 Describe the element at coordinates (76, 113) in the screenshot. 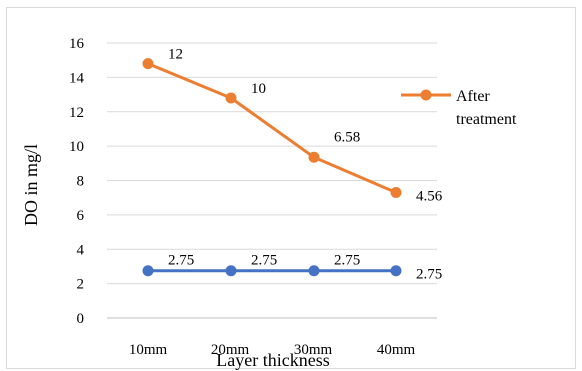

I see `y-tick-label: 12` at that location.